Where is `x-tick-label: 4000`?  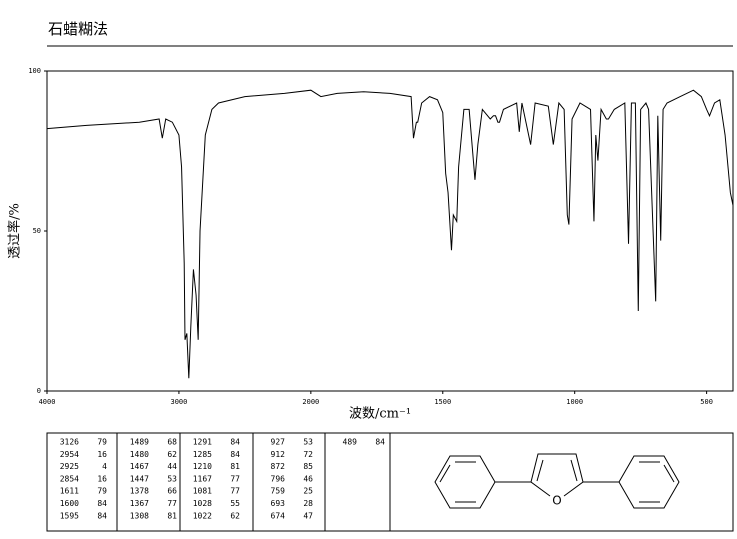
x-tick-label: 4000 is located at coordinates (47, 402).